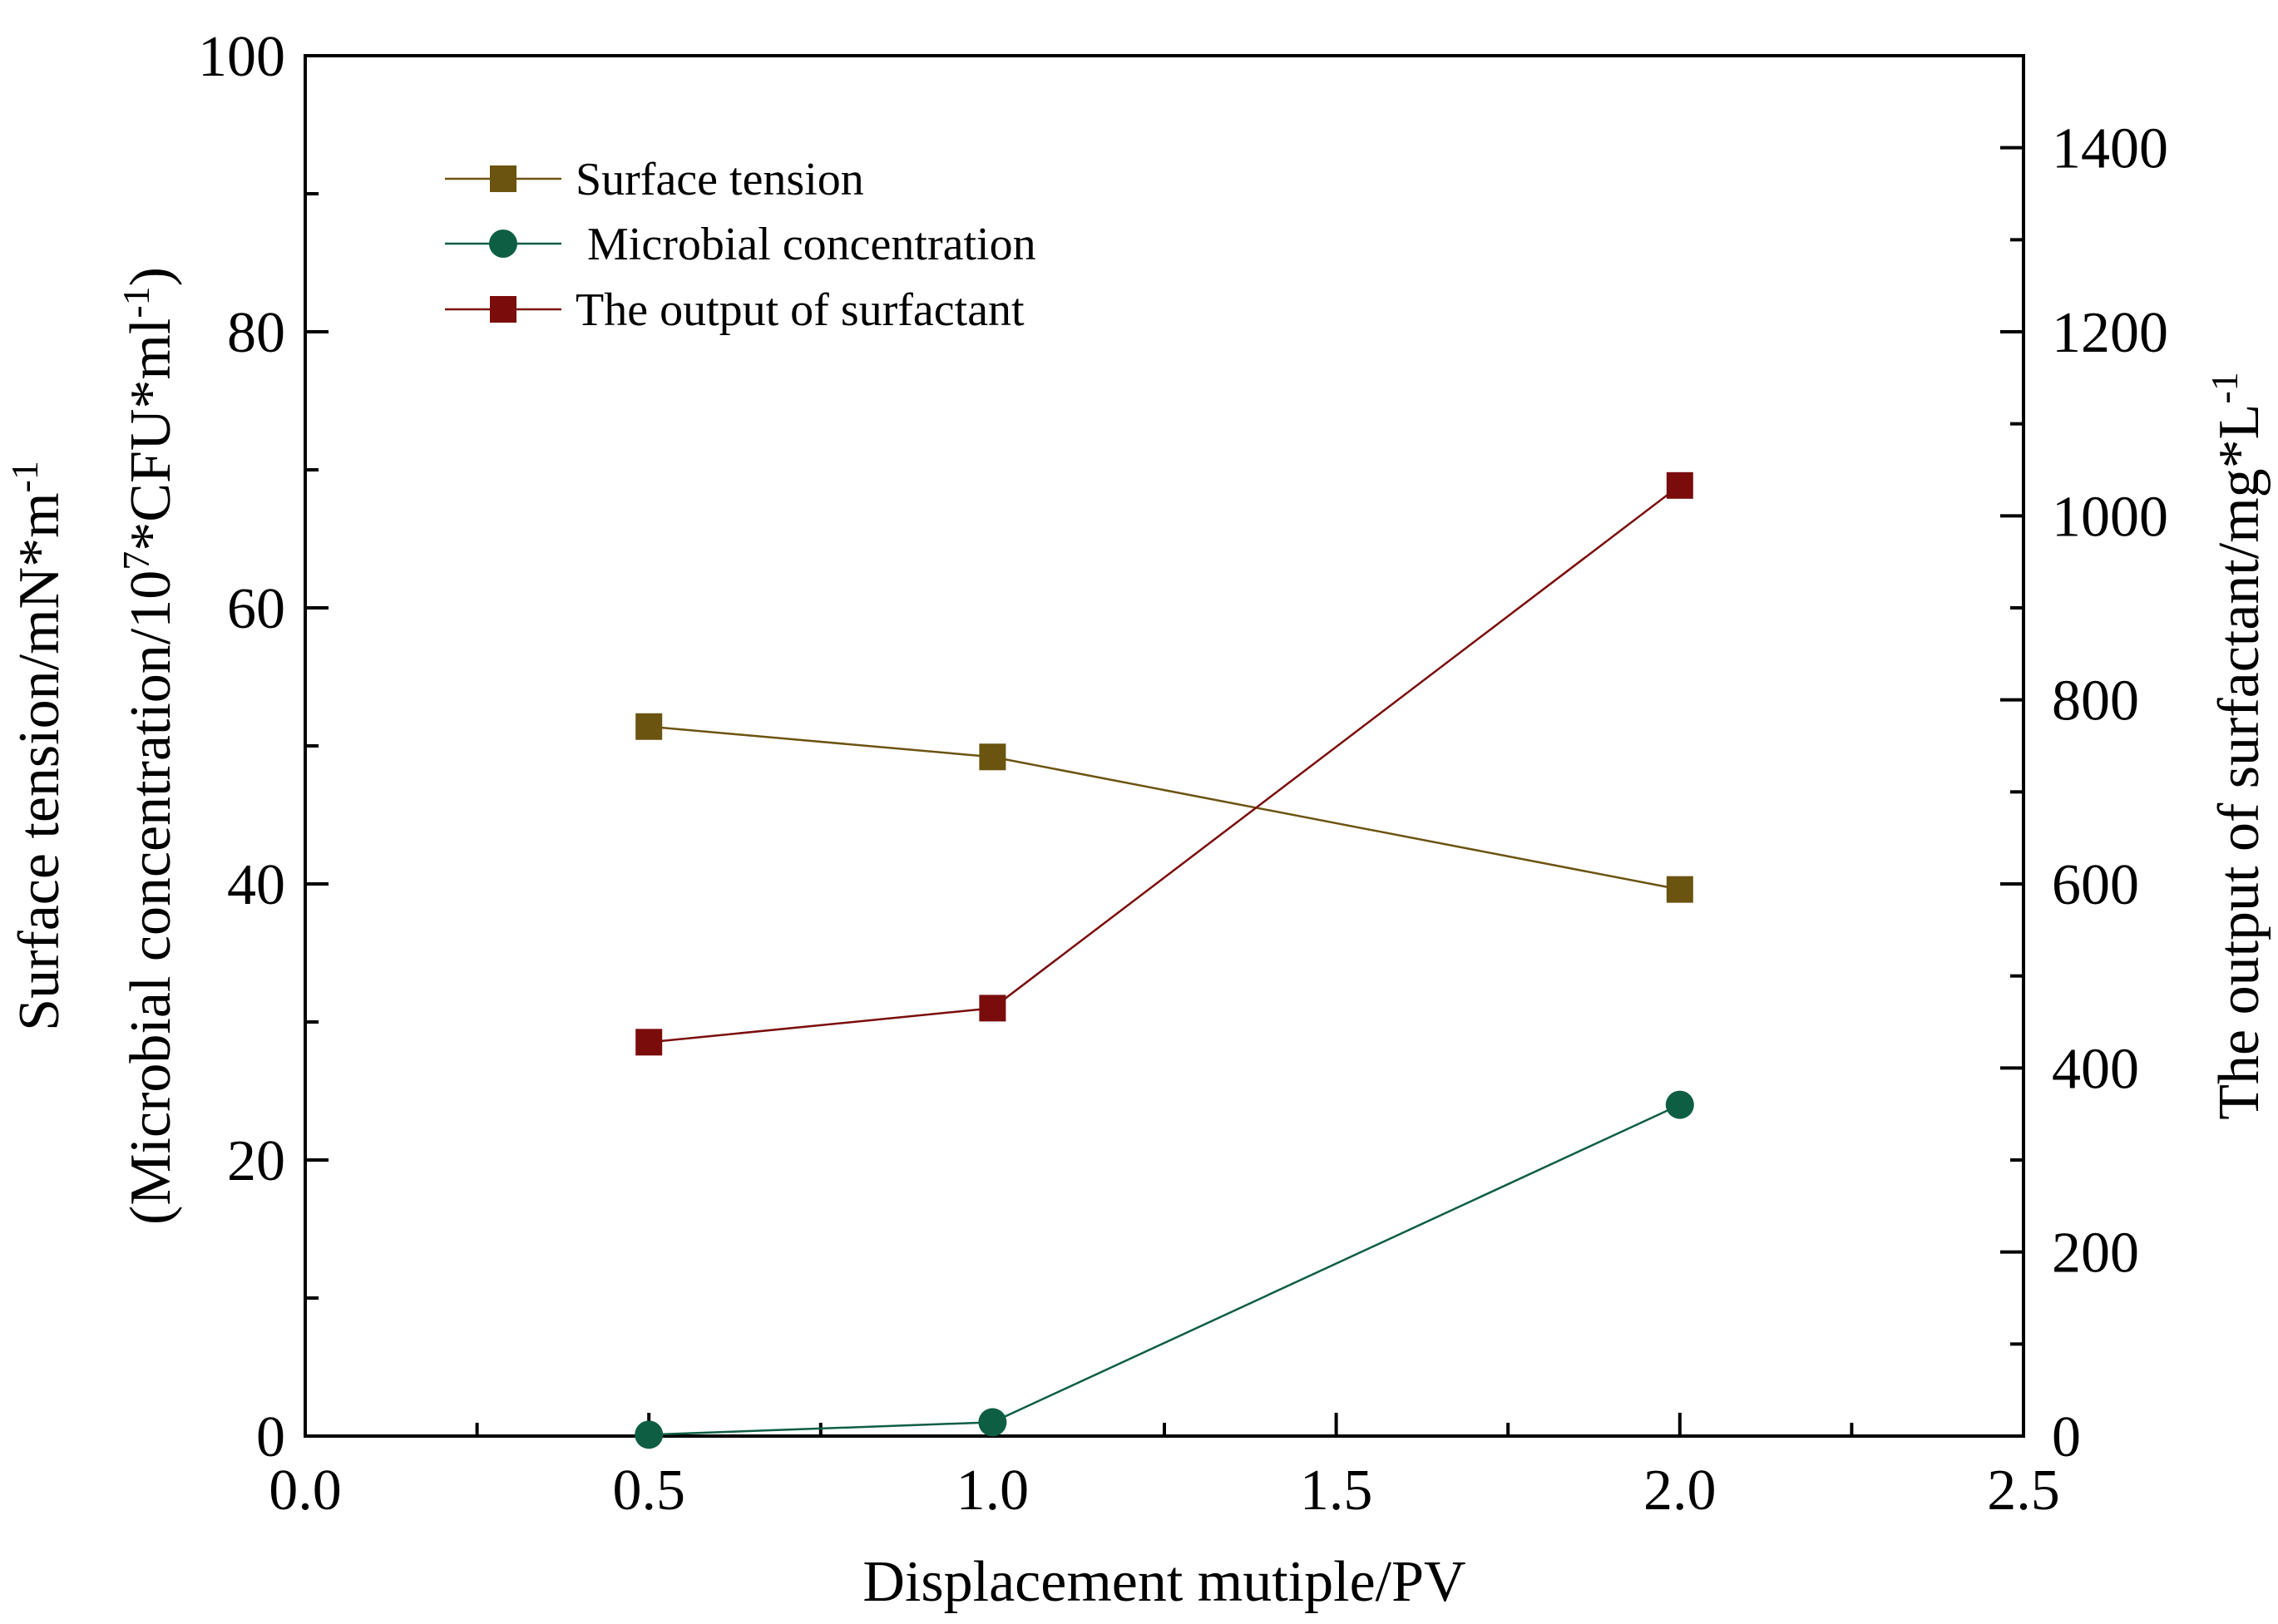  Describe the element at coordinates (2095, 1254) in the screenshot. I see `y-right-tick-label: 200` at that location.